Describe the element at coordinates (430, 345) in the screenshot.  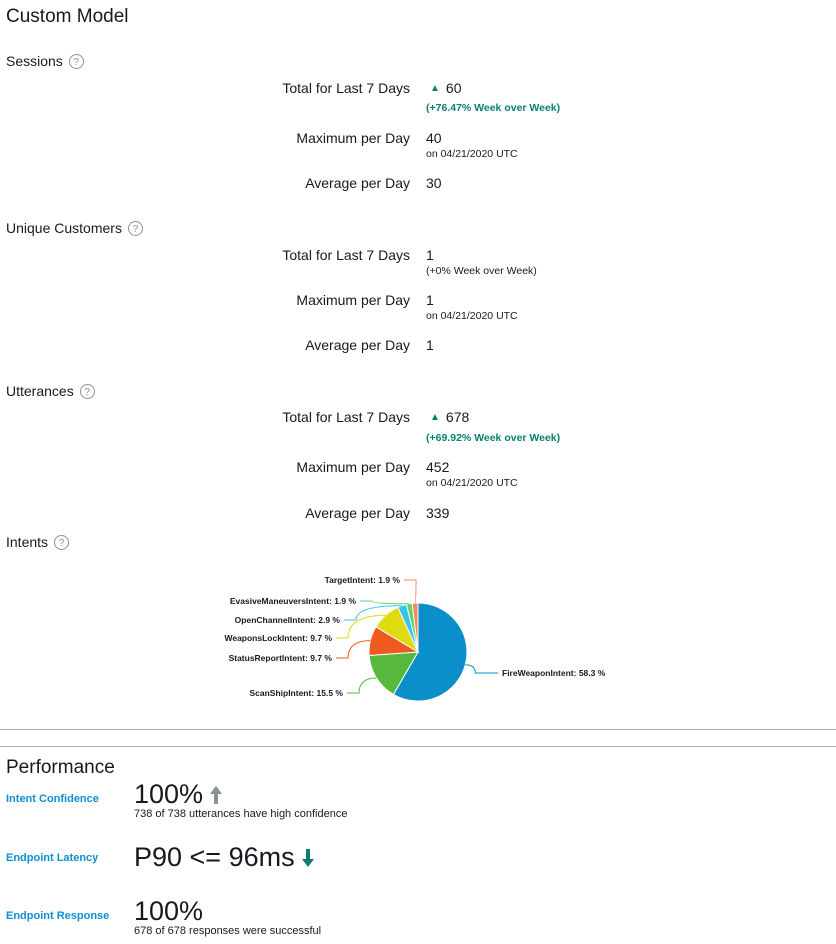
I see `customers-avg-value: 1` at that location.